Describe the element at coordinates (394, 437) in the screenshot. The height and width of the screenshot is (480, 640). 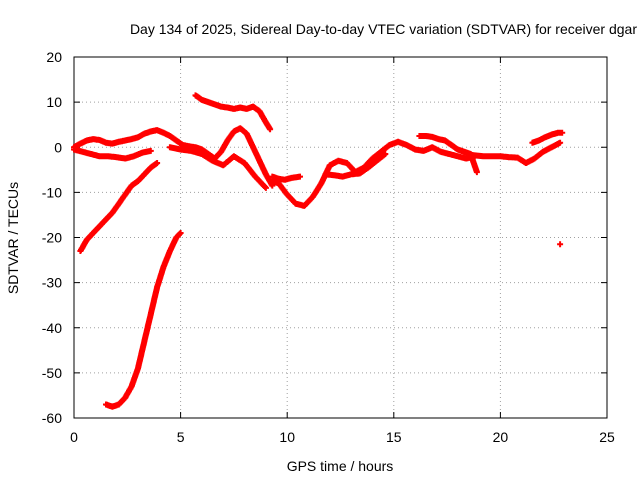
I see `x-tick-label: 15` at that location.